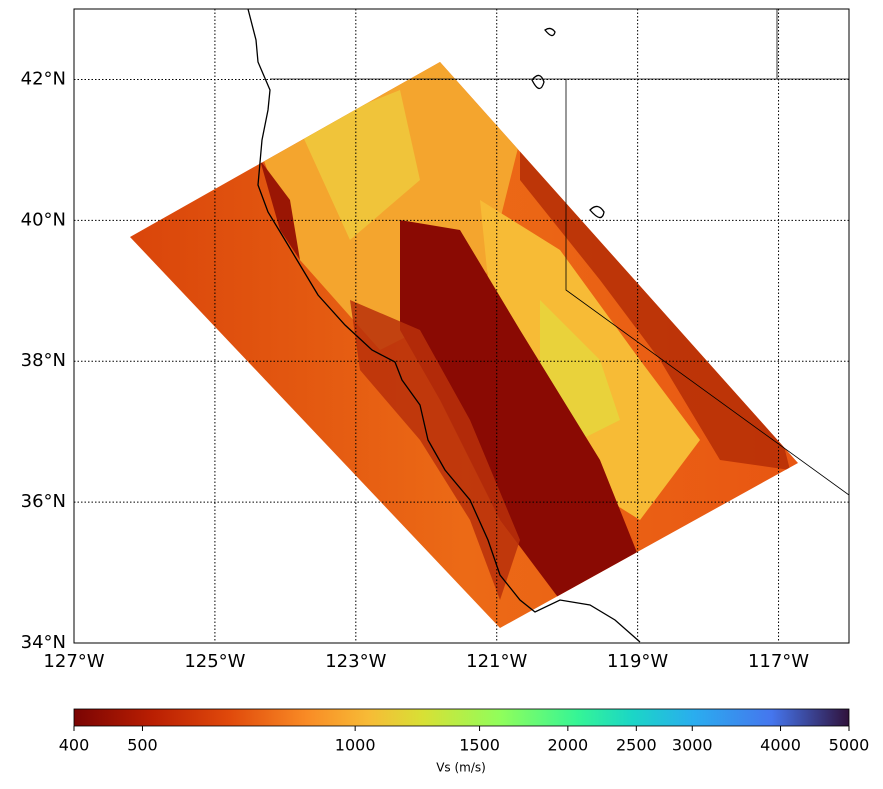 The height and width of the screenshot is (789, 883). Describe the element at coordinates (43, 501) in the screenshot. I see `y-tick-label: 36°N` at that location.